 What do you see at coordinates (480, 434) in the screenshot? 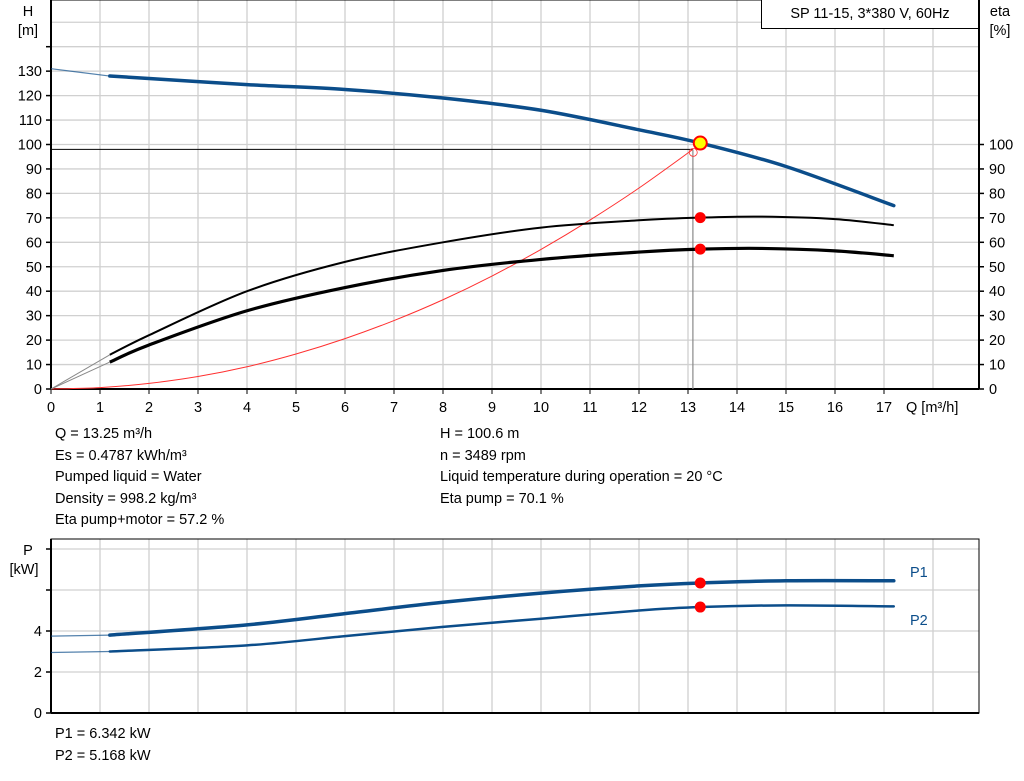
I see `info-h: H = 100.6 m` at bounding box center [480, 434].